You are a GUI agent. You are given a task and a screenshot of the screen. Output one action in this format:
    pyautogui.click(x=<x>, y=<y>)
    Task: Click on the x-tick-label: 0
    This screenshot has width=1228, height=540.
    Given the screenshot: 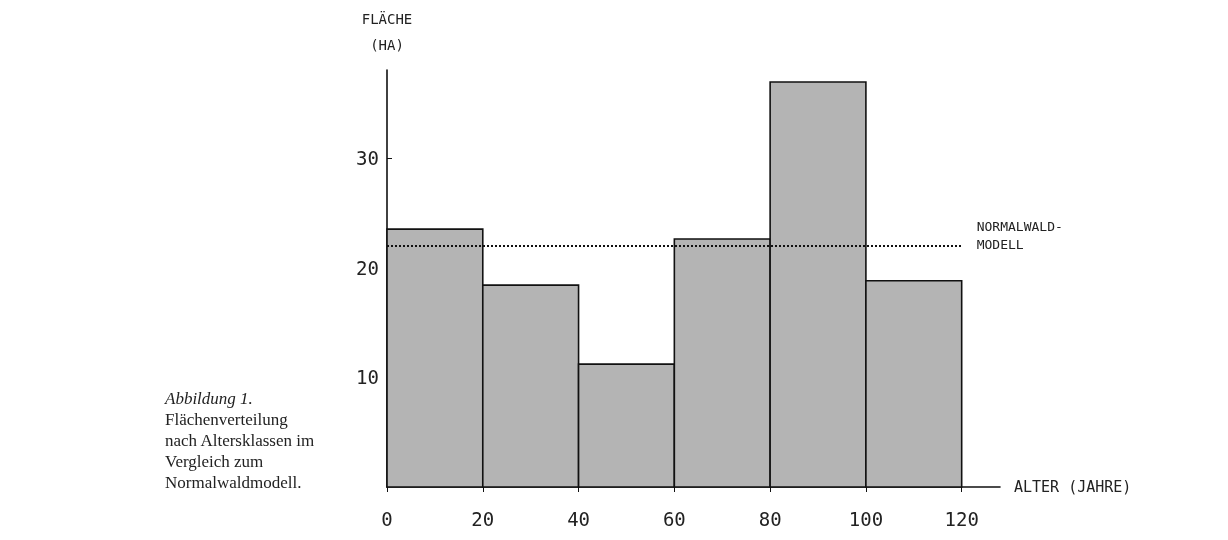 What is the action you would take?
    pyautogui.click(x=387, y=518)
    